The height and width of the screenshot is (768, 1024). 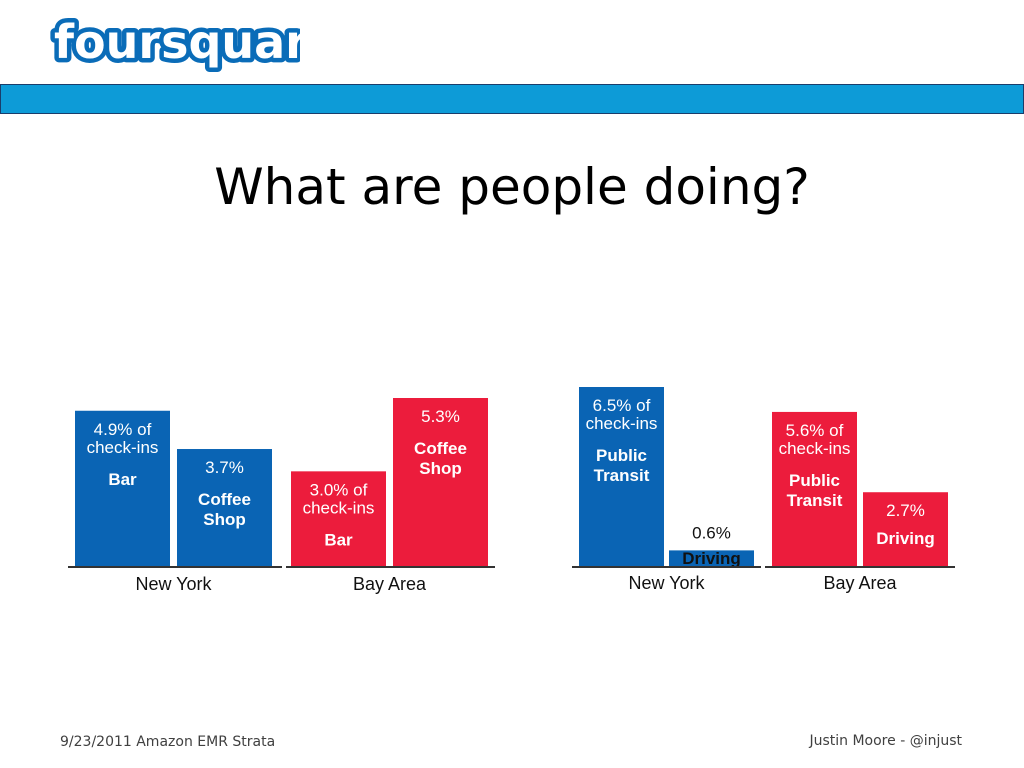 What do you see at coordinates (123, 429) in the screenshot?
I see `data-label: 4.9% of` at bounding box center [123, 429].